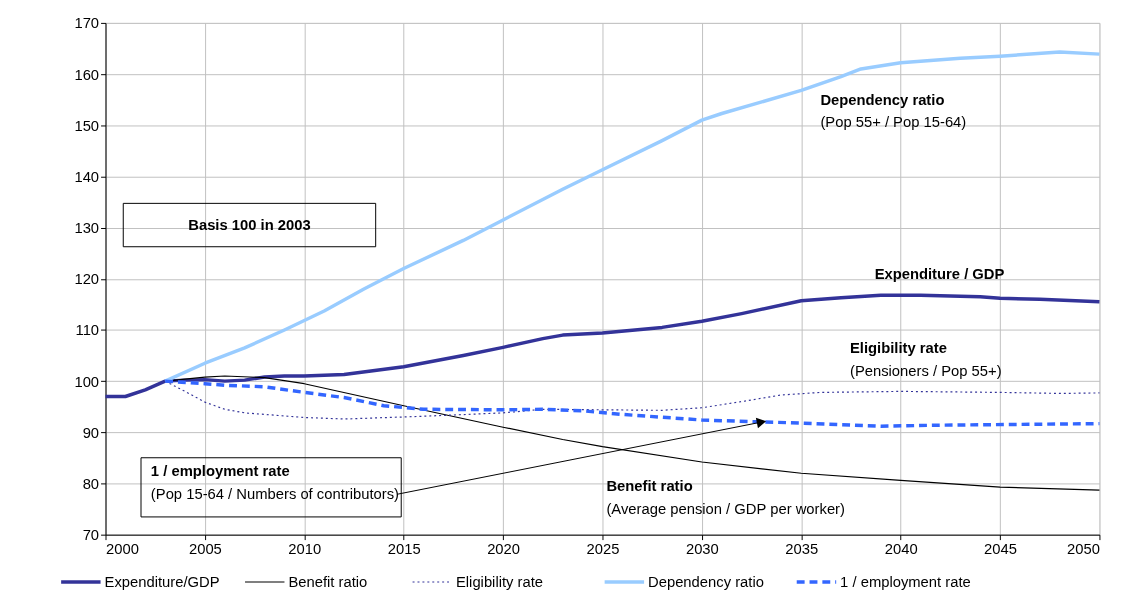 The width and height of the screenshot is (1131, 615). Describe the element at coordinates (802, 548) in the screenshot. I see `x-tick-label: 2035` at that location.